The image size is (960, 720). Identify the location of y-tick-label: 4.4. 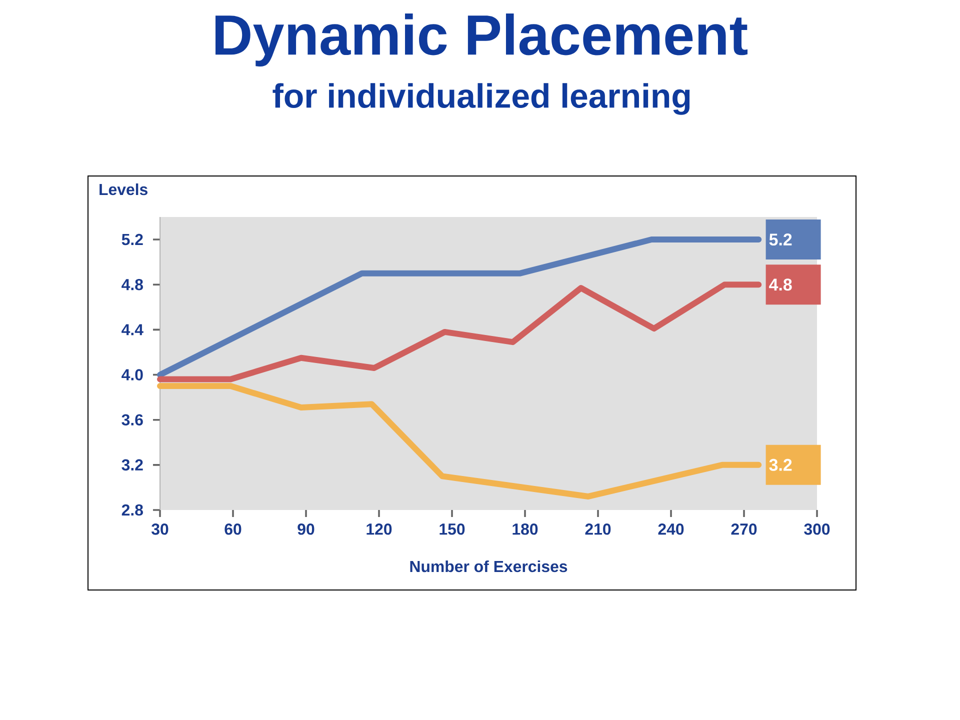
(133, 330).